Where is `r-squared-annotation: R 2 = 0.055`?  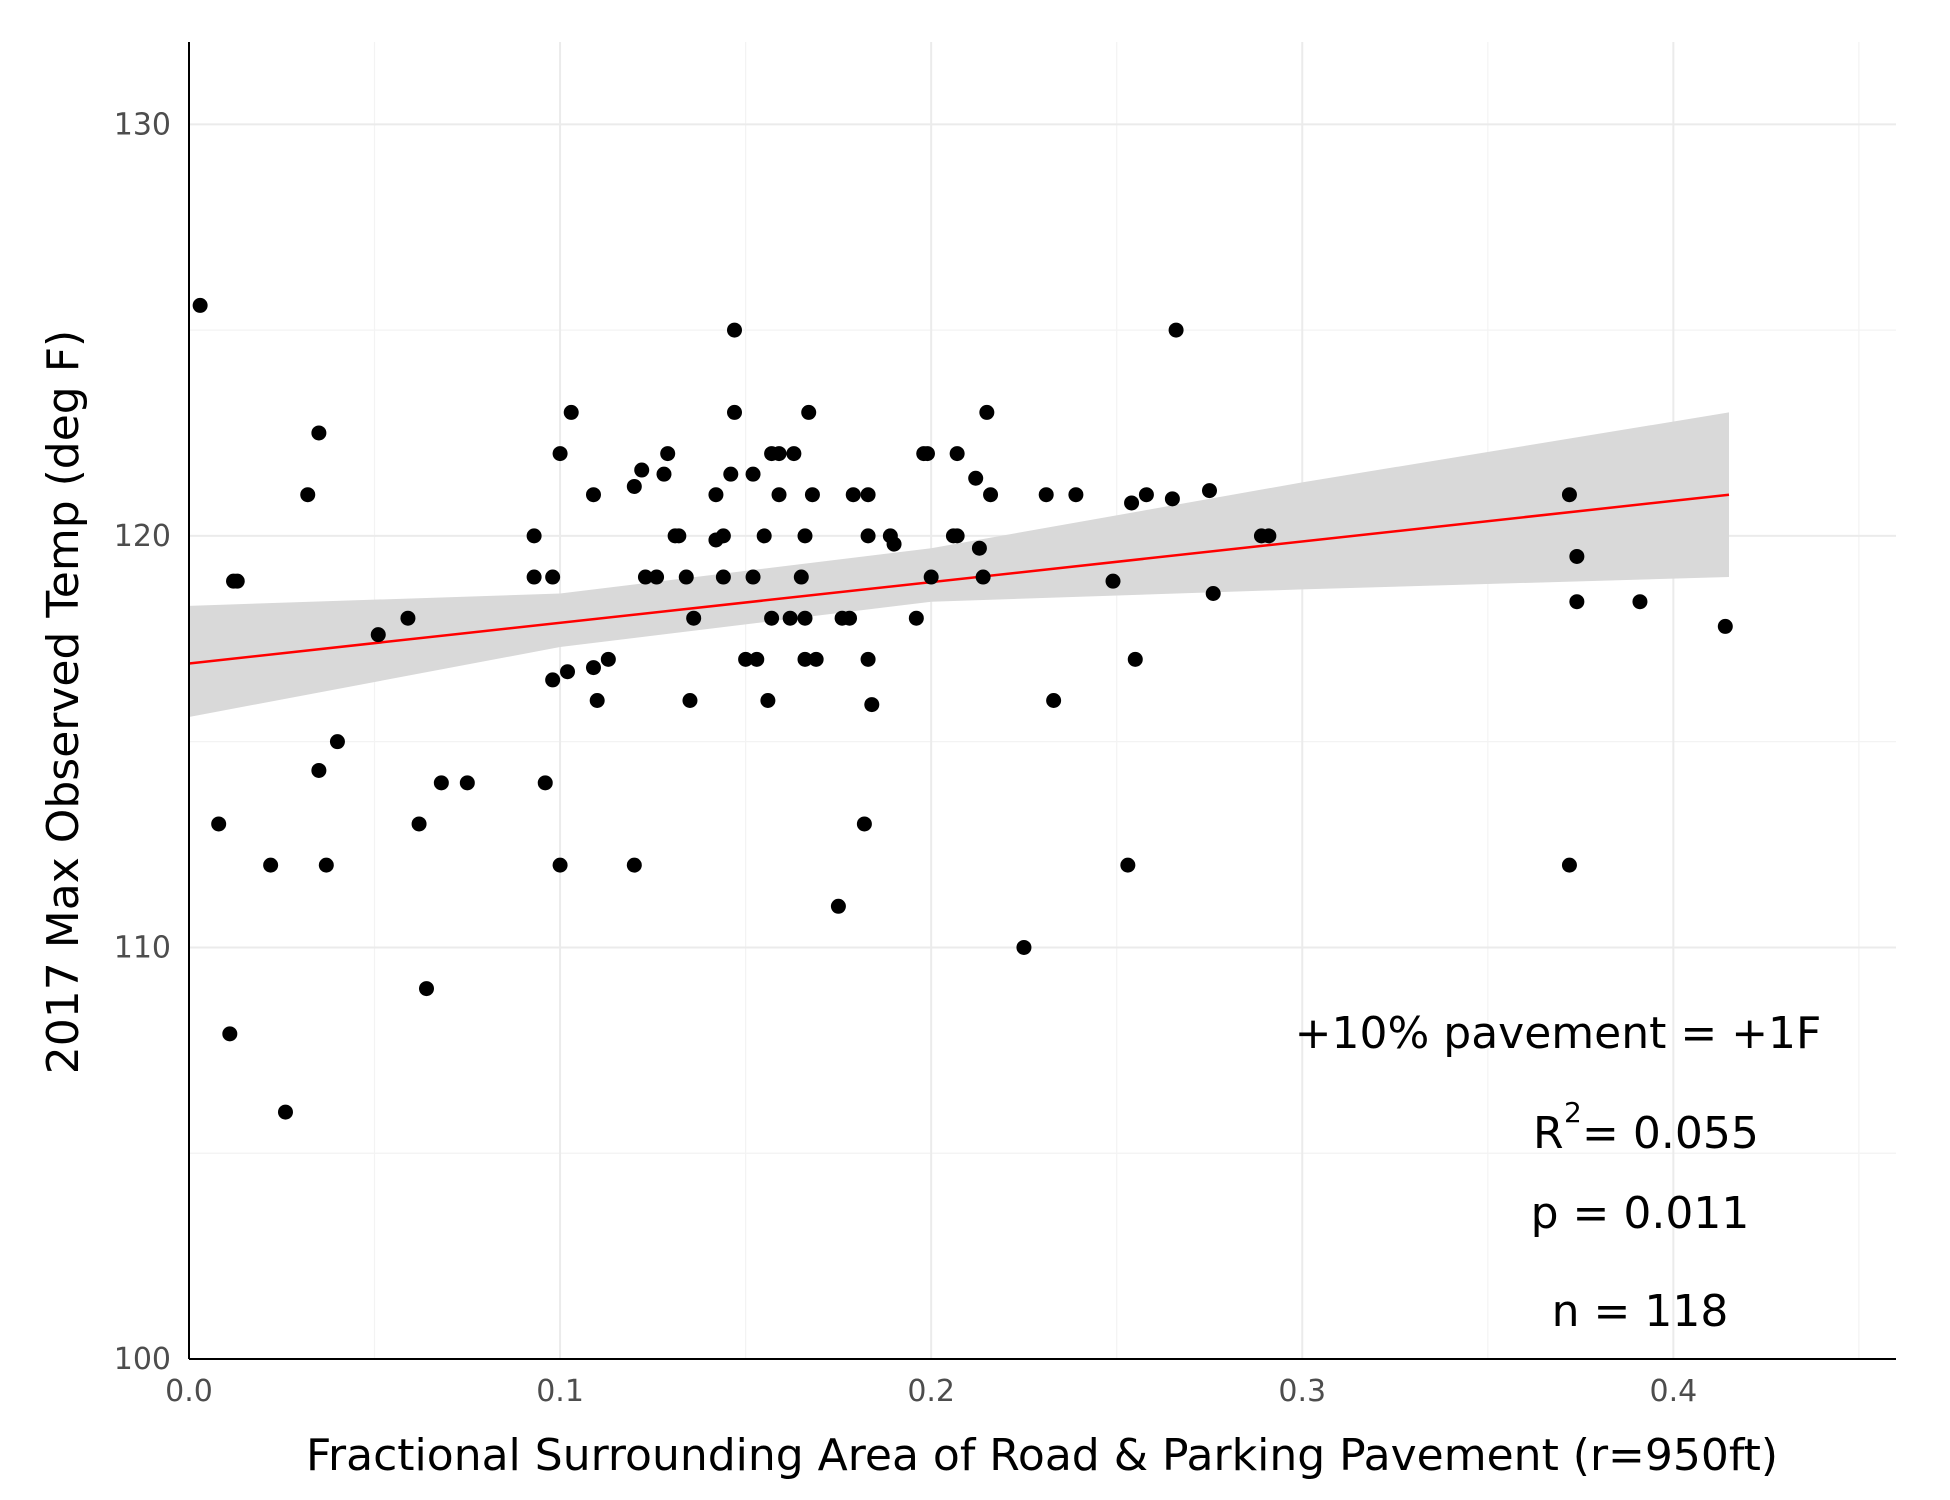 r-squared-annotation: R 2 = 0.055 is located at coordinates (1646, 1127).